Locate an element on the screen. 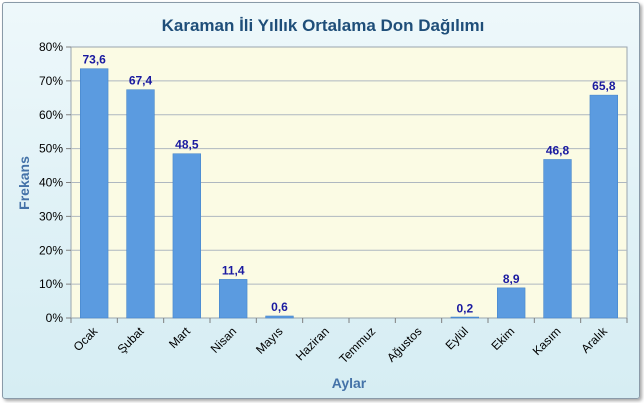 This screenshot has width=644, height=403. data-label-1: 67,4 is located at coordinates (141, 81).